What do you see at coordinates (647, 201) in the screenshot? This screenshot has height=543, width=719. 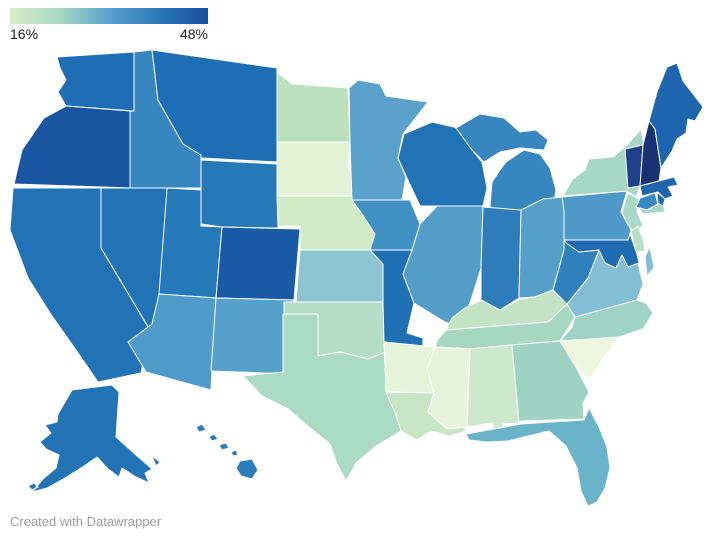 I see `state-connecticut` at bounding box center [647, 201].